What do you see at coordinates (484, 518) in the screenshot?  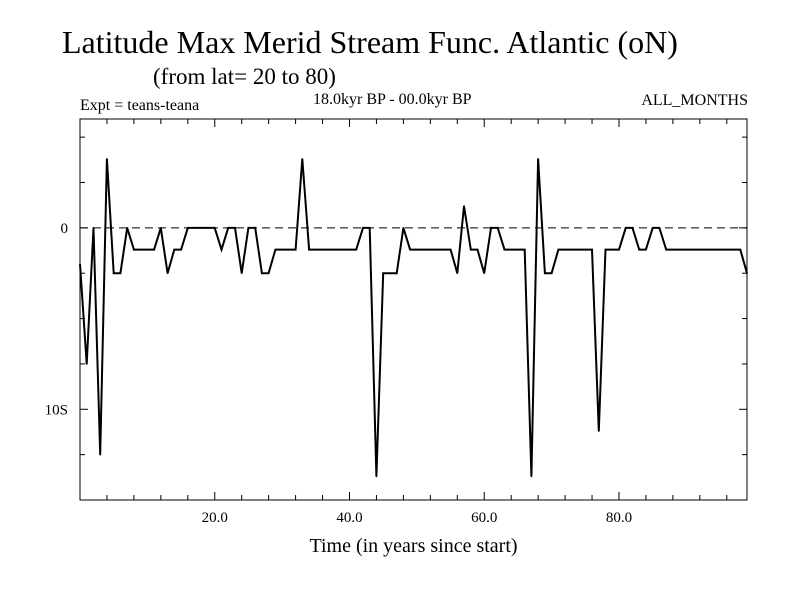 I see `x-tick-label: 60.0` at bounding box center [484, 518].